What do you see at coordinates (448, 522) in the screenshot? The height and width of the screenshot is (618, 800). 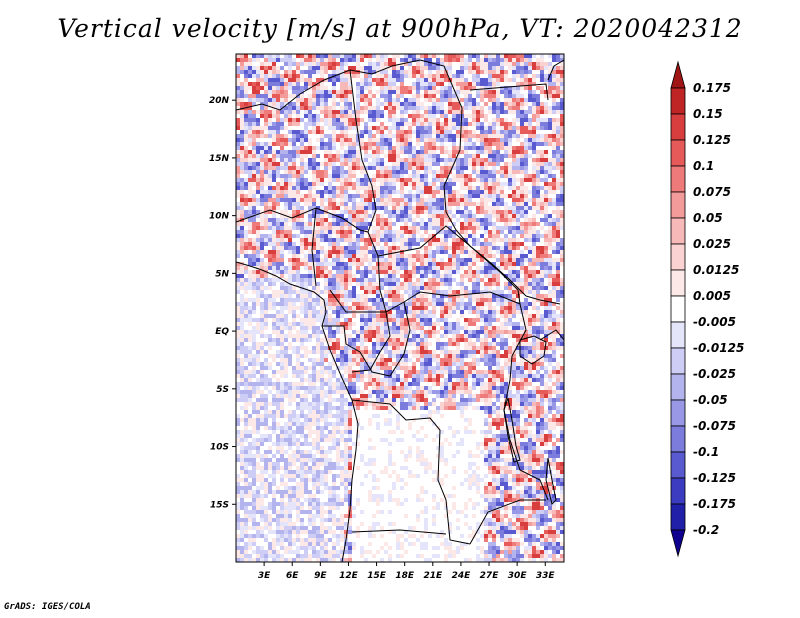 I see `border-angola-zambia` at bounding box center [448, 522].